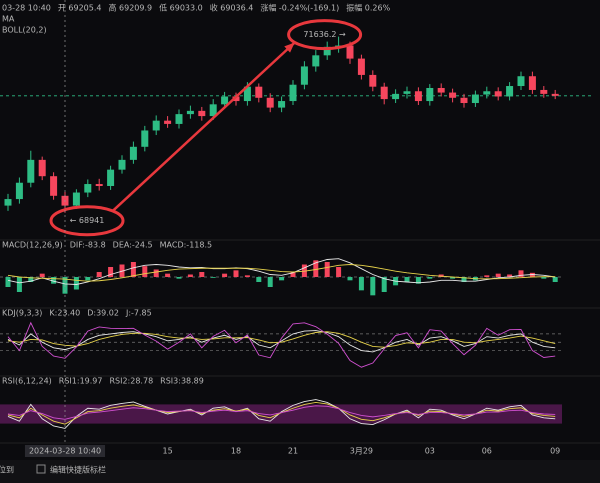 This screenshot has width=600, height=483. I want to click on legend-item: RSI3:38.89, so click(182, 381).